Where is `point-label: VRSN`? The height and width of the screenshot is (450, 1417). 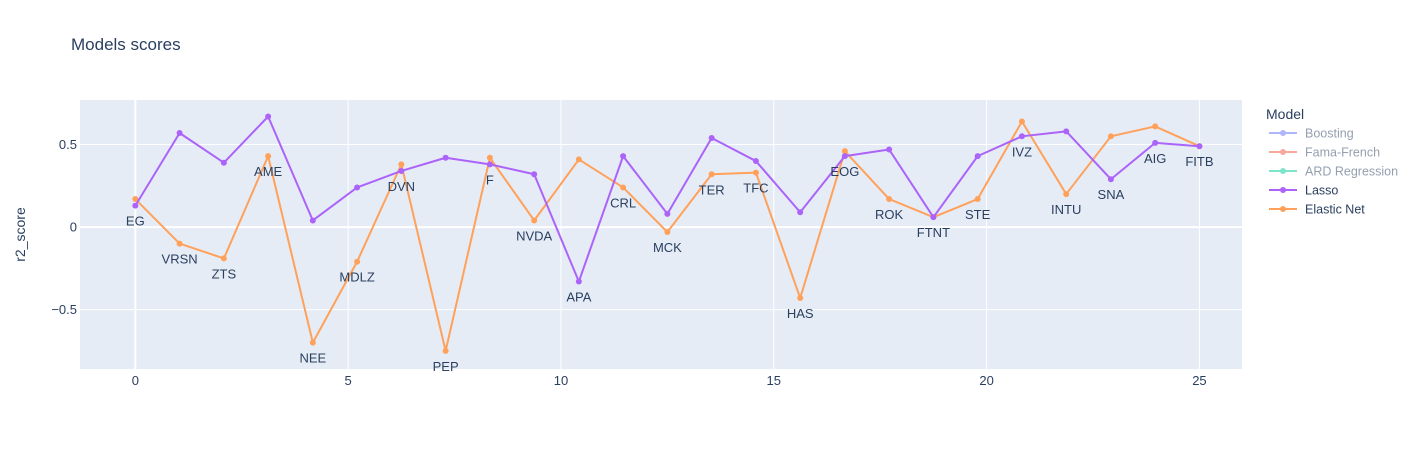
point-label: VRSN is located at coordinates (180, 259).